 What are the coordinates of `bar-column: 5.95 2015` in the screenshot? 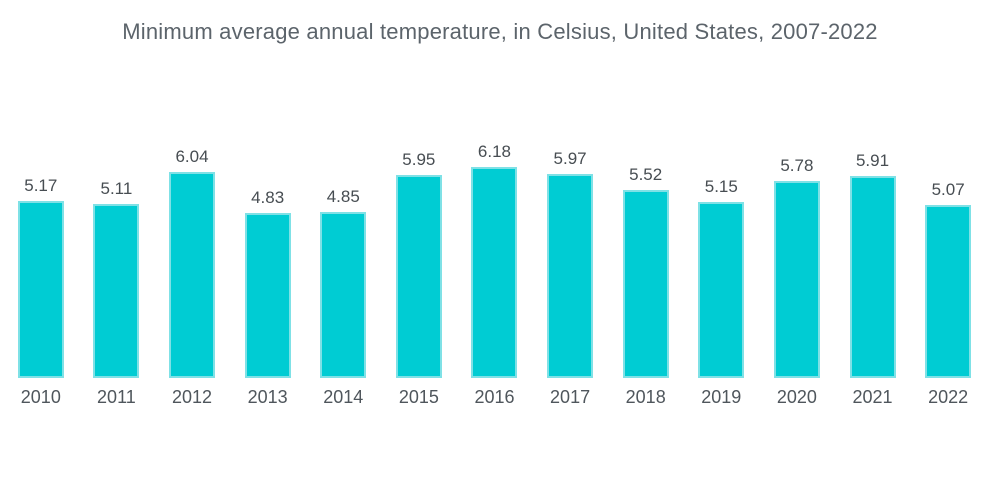 It's located at (419, 275).